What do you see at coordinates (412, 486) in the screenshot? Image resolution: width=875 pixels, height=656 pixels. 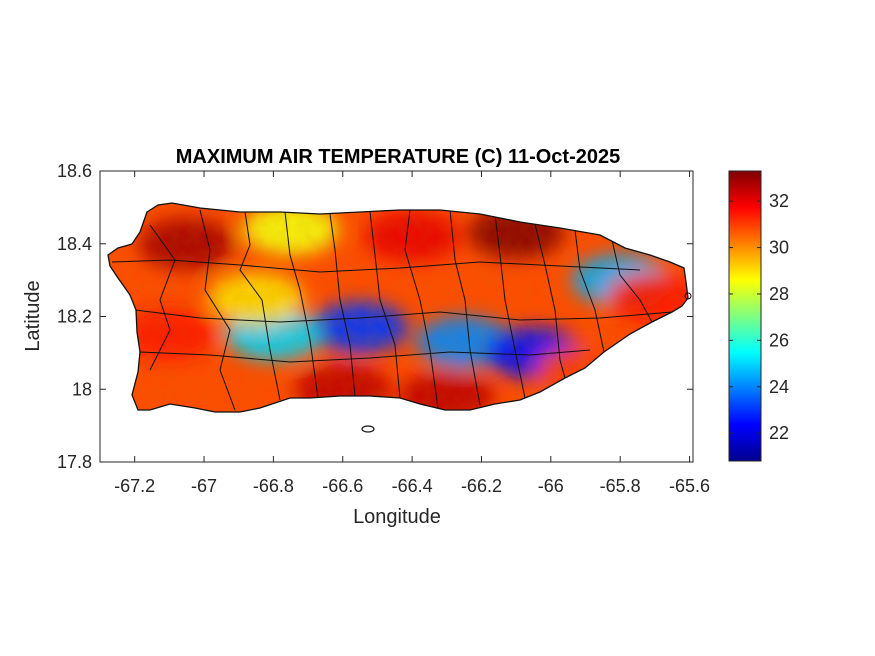 I see `x-tick-label: -66.4` at bounding box center [412, 486].